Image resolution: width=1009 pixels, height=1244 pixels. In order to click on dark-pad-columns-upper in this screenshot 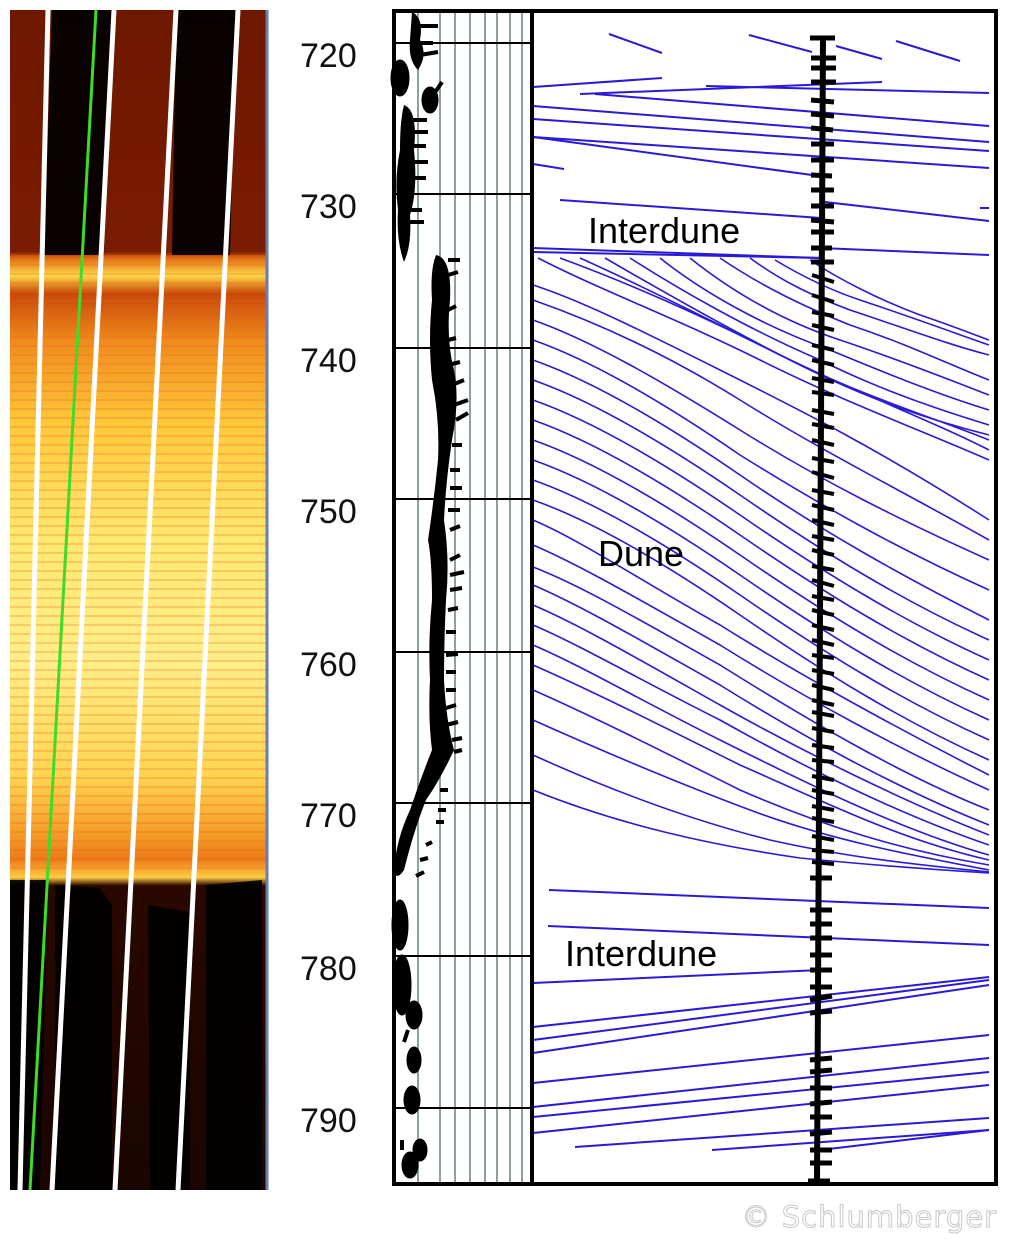, I will do `click(140, 132)`.